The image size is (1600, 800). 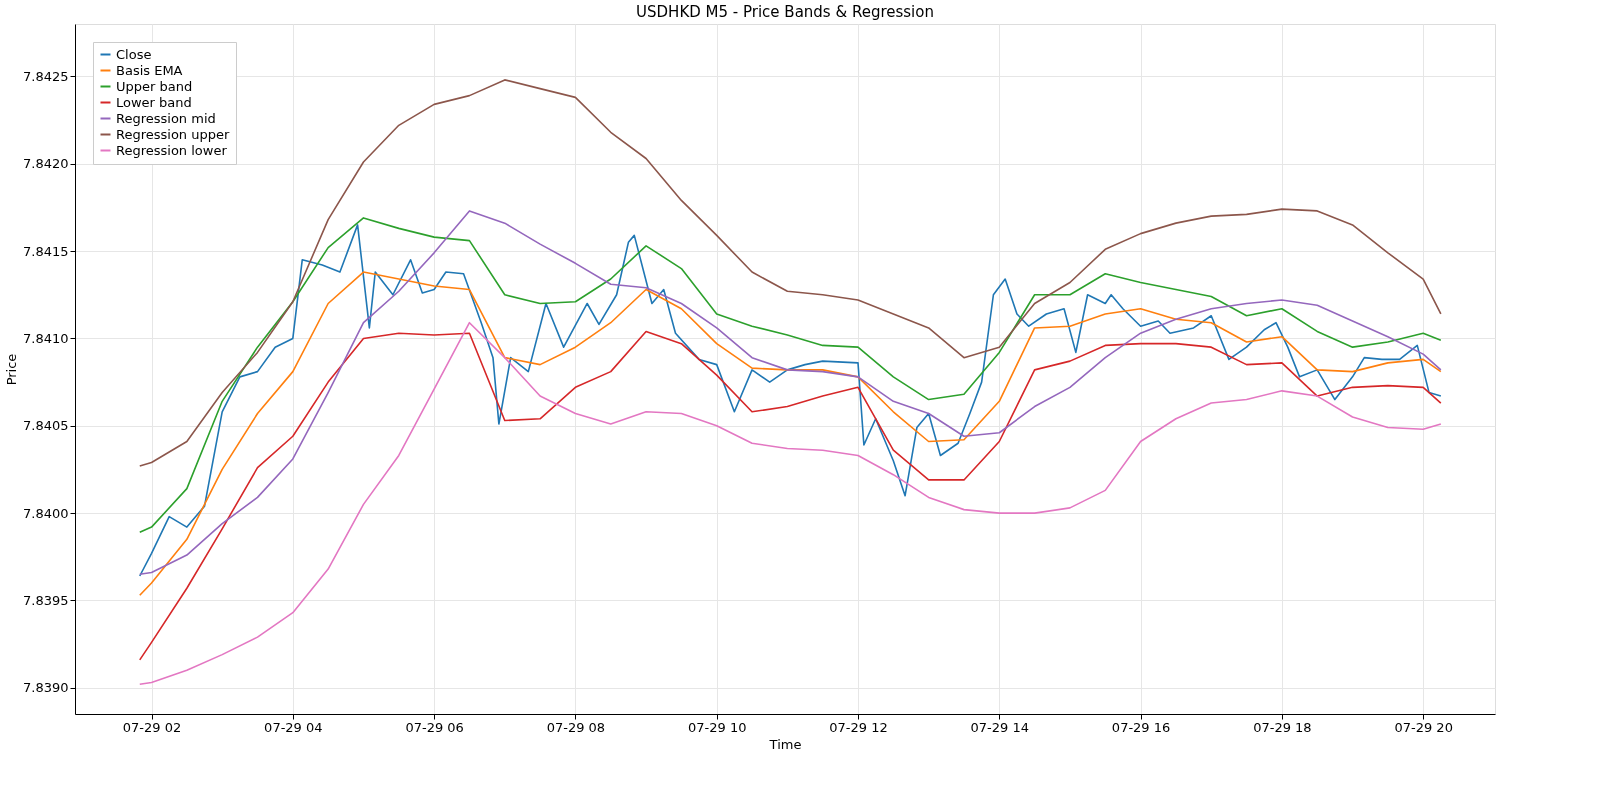 I want to click on y-tick-label: 7.8390, so click(x=46, y=688).